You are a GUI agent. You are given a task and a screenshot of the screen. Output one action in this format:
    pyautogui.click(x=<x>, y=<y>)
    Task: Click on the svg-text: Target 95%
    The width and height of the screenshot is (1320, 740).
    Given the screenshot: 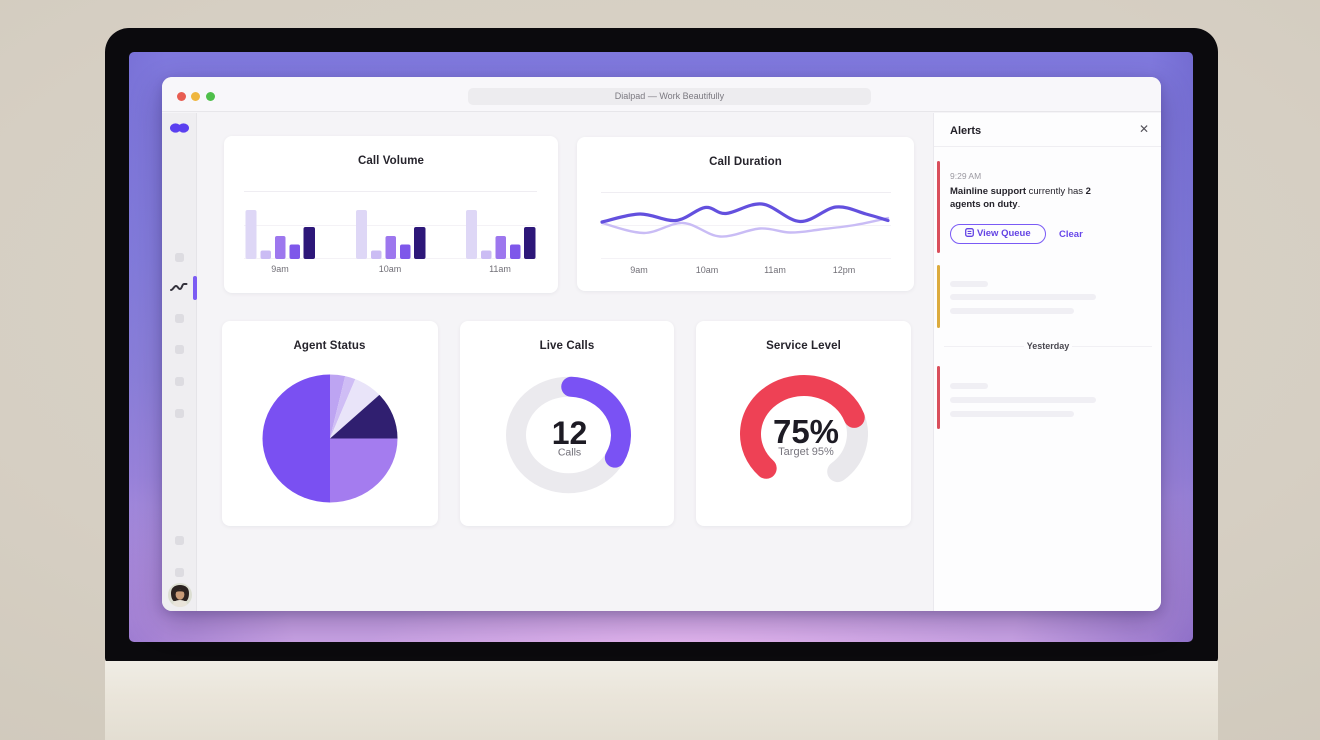 What is the action you would take?
    pyautogui.click(x=806, y=452)
    